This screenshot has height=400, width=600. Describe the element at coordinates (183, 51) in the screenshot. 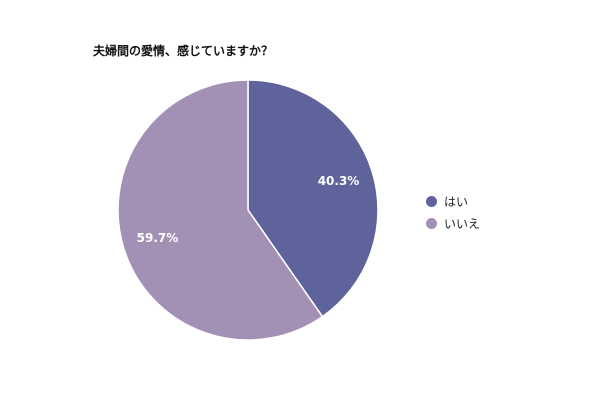

I see `chart-title: 夫婦間の愛情、感じていますか？` at that location.